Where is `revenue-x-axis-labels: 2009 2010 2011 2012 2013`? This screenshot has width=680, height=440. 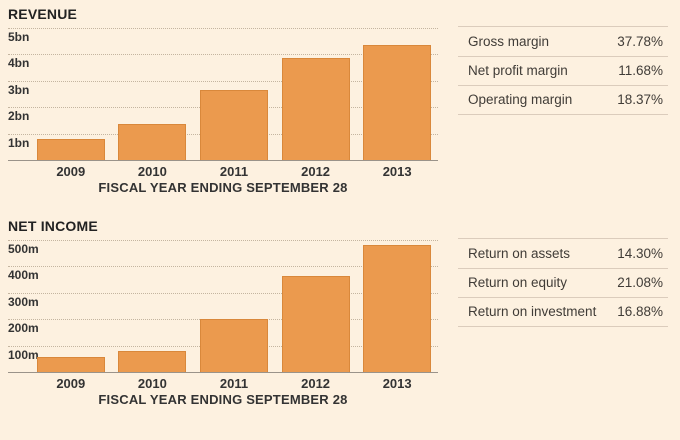
revenue-x-axis-labels: 2009 2010 2011 2012 2013 is located at coordinates (234, 171).